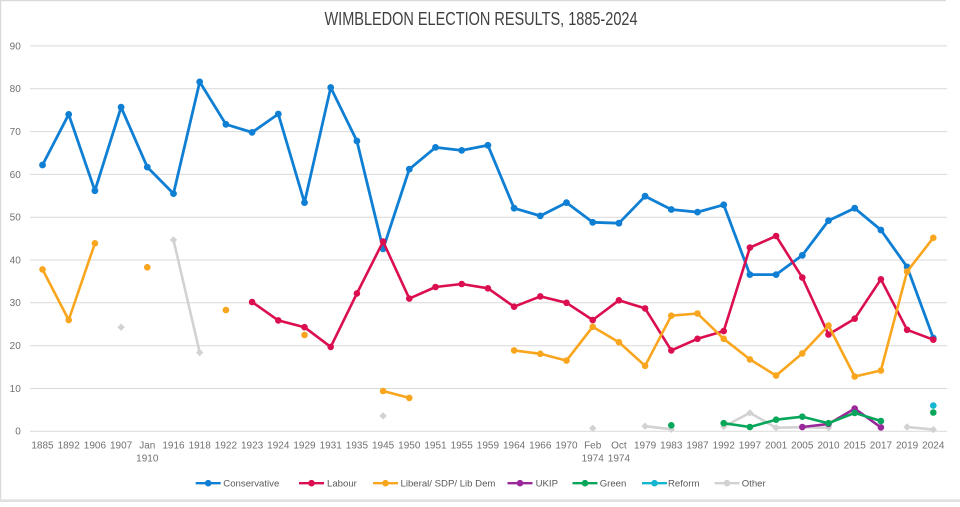  Describe the element at coordinates (409, 446) in the screenshot. I see `svg-text: 1950` at that location.